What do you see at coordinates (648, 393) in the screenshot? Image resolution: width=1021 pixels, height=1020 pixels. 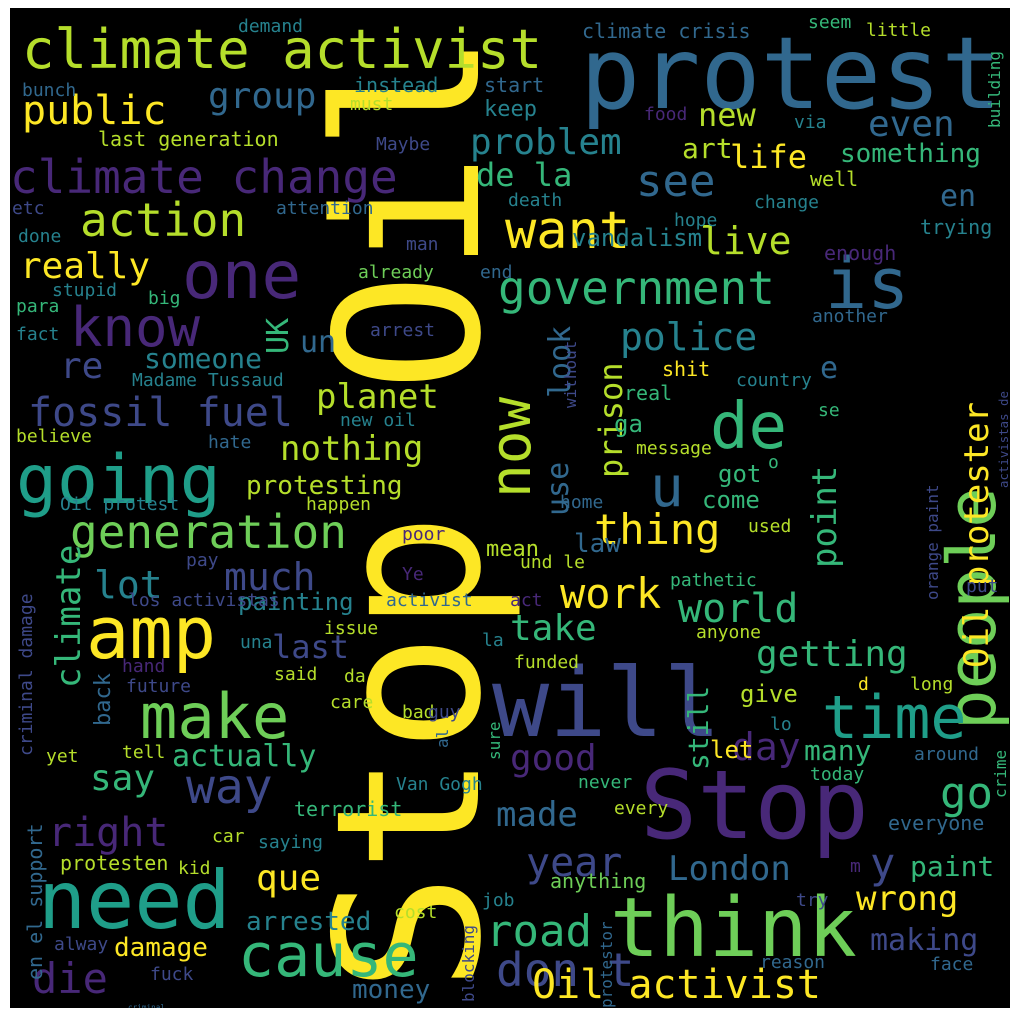 I see `cloud-word: real` at bounding box center [648, 393].